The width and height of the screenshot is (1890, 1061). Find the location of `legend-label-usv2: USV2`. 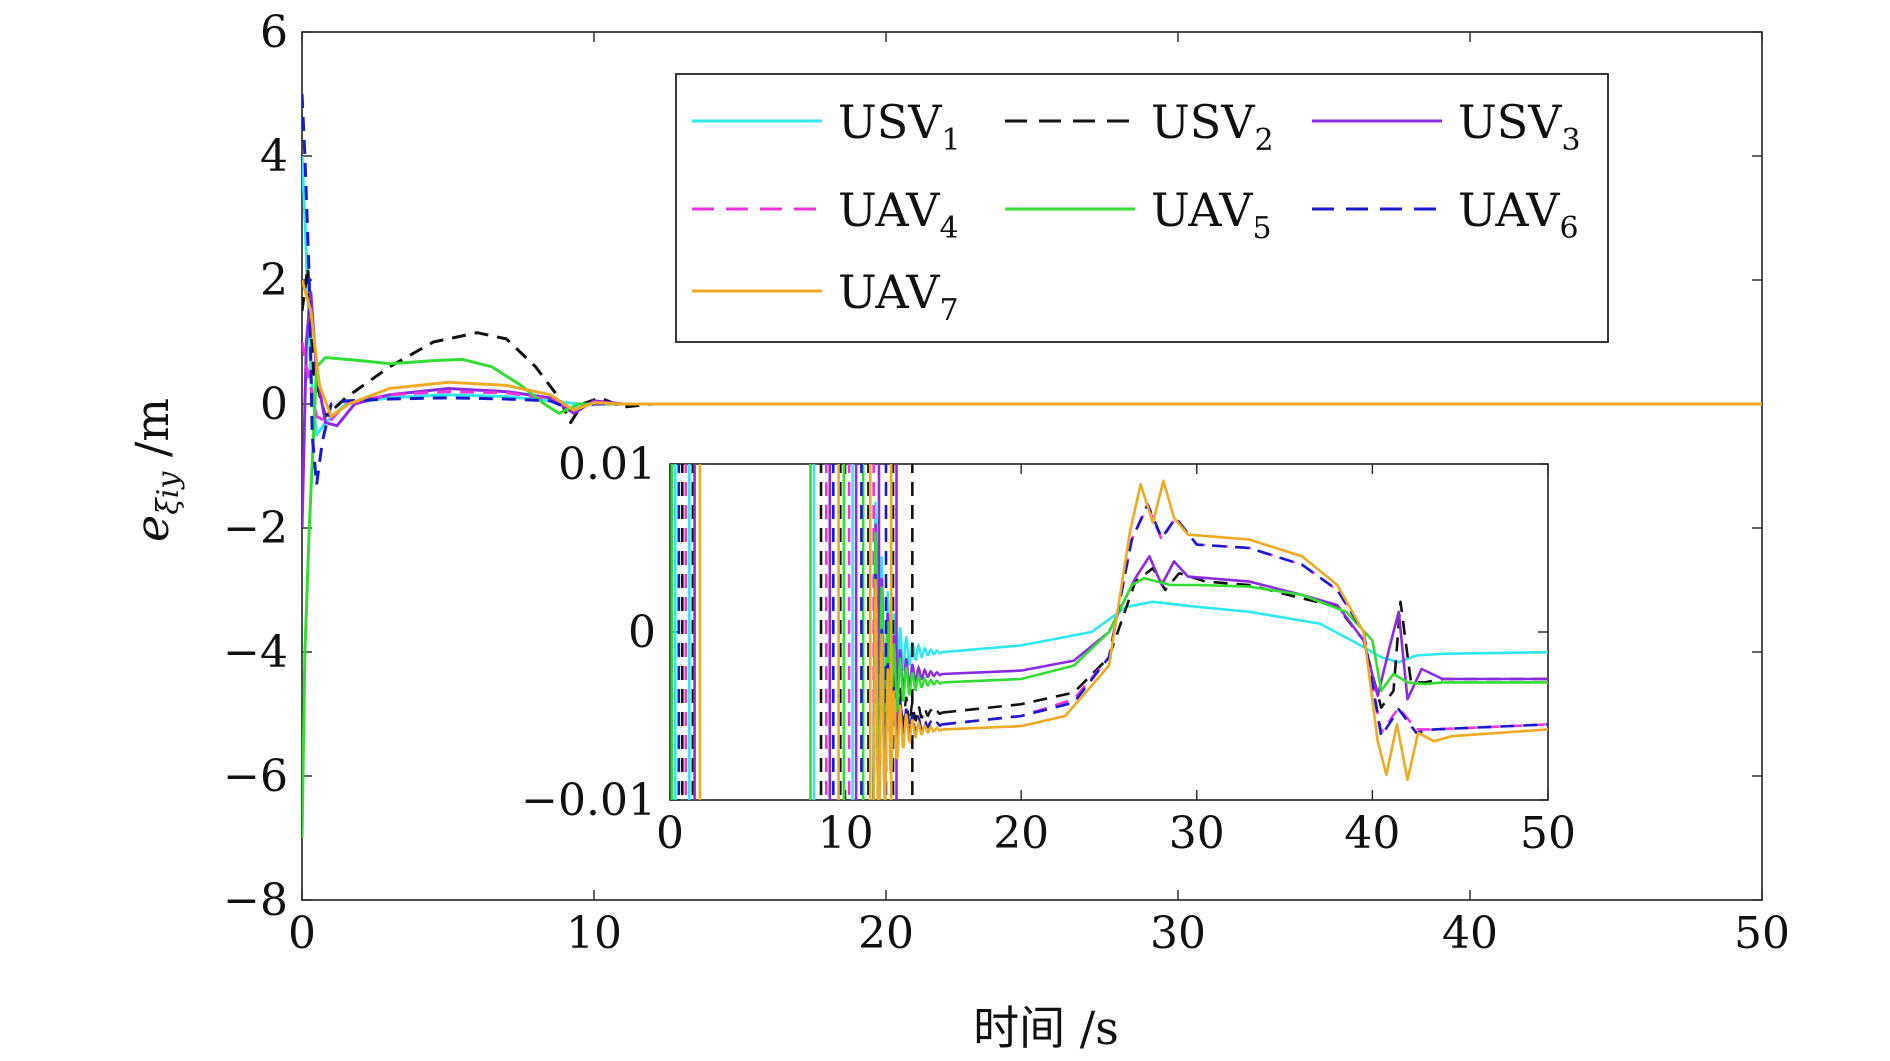

legend-label-usv2: USV2 is located at coordinates (1212, 126).